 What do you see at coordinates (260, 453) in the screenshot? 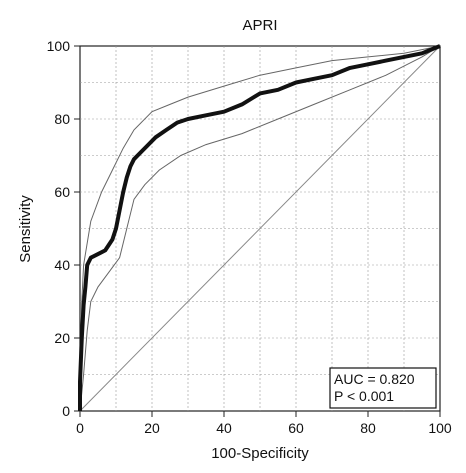
I see `x-axis-title: 100-Specificity` at bounding box center [260, 453].